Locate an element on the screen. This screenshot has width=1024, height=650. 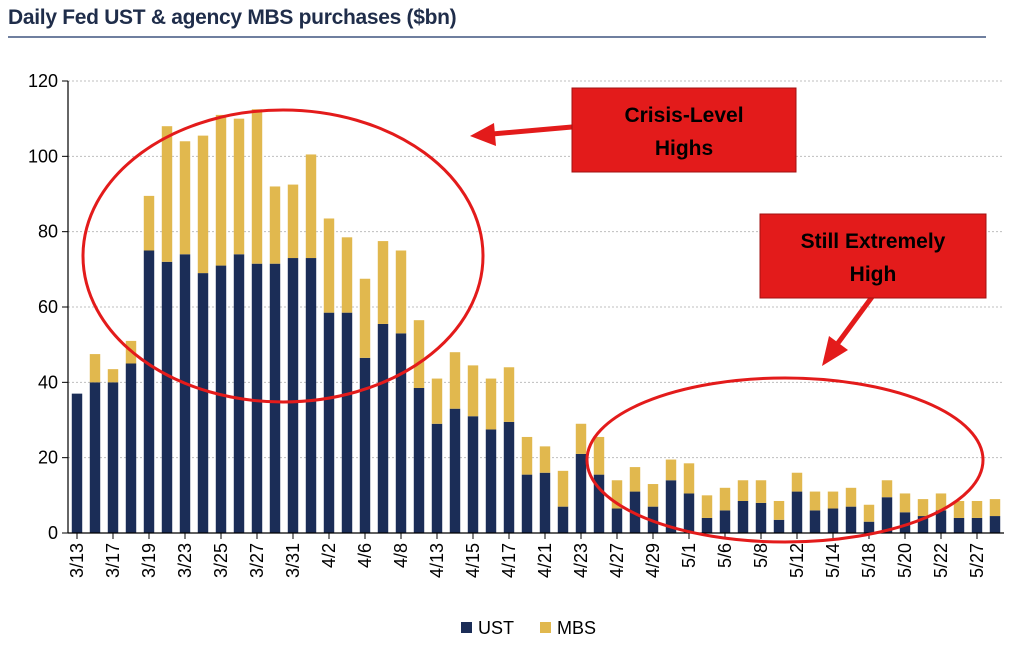
still-high-line-2: High is located at coordinates (873, 274).